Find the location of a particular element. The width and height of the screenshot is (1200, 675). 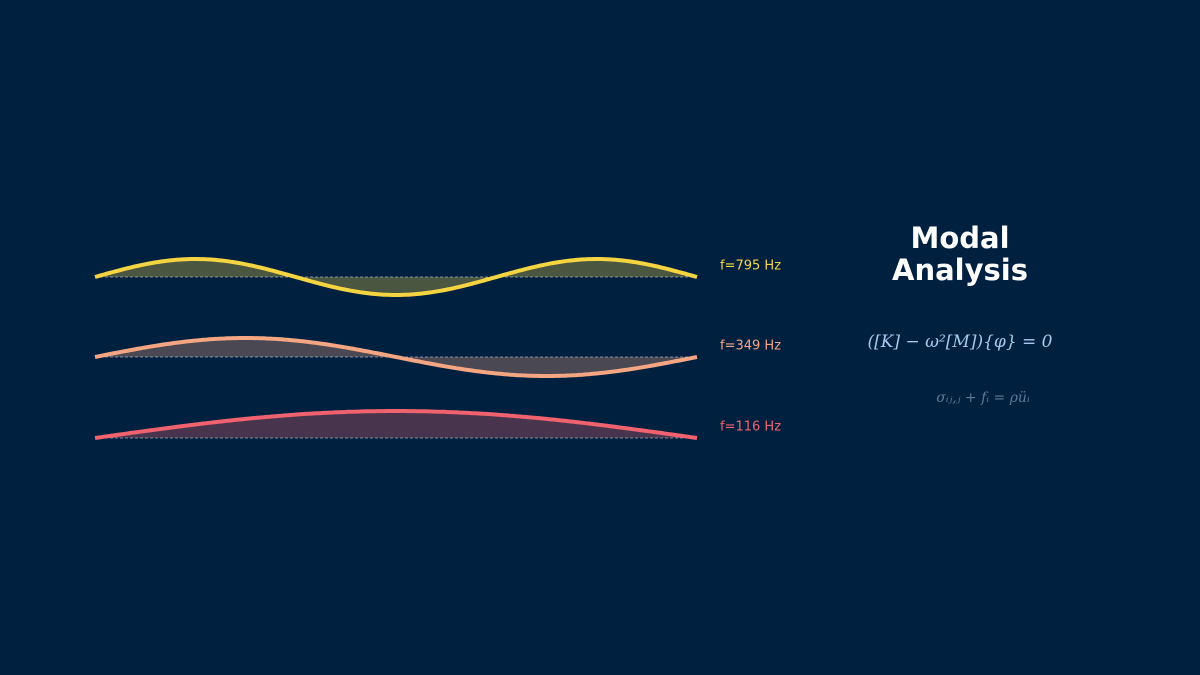

title: Modal Analysis is located at coordinates (960, 254).